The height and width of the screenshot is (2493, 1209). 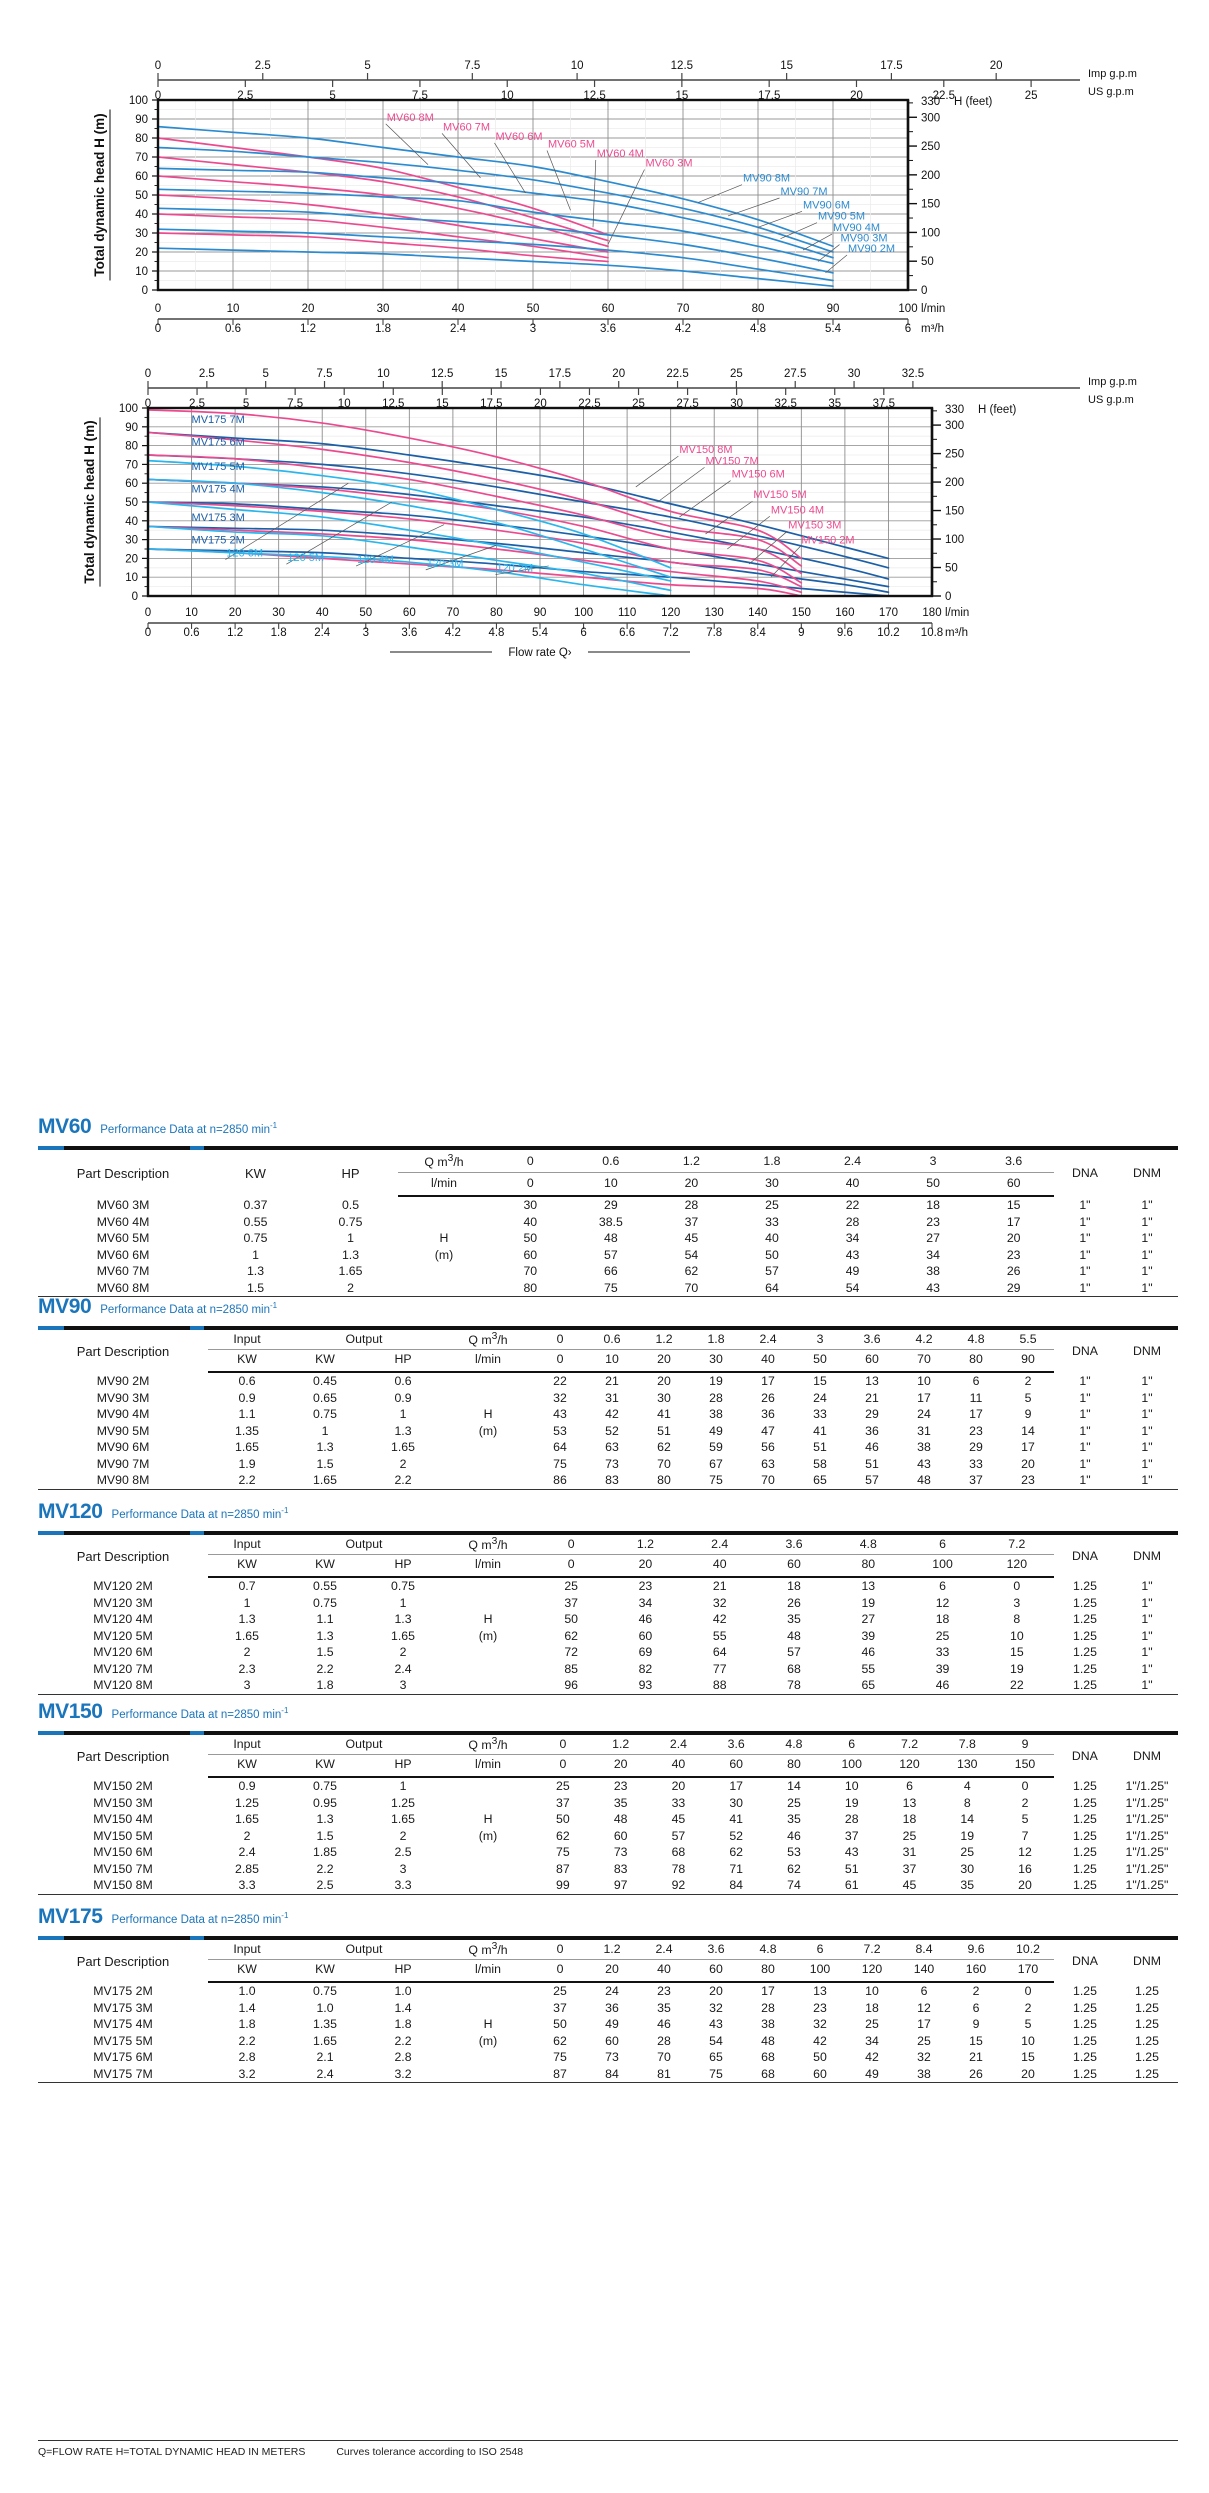 What do you see at coordinates (719, 1602) in the screenshot?
I see `head-value-cell: 32` at bounding box center [719, 1602].